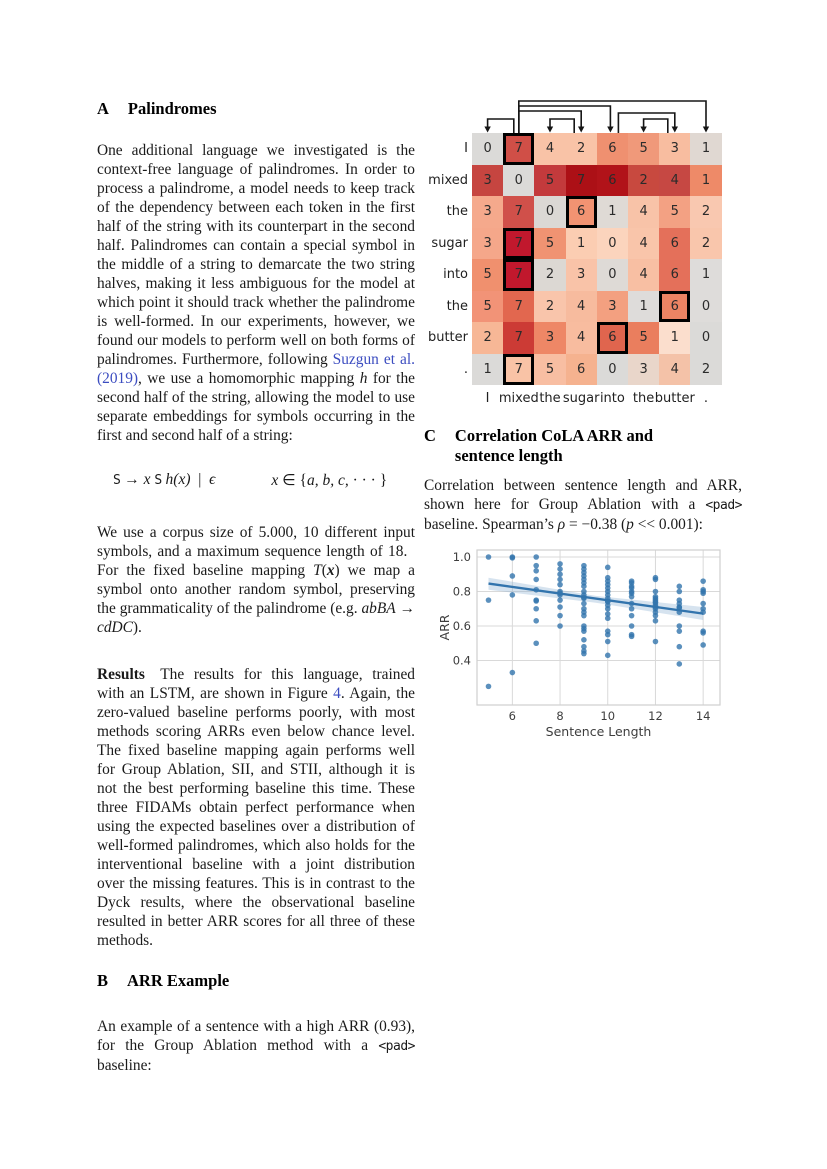 This screenshot has height=1169, width=827. Describe the element at coordinates (630, 524) in the screenshot. I see `text-segment: p` at that location.